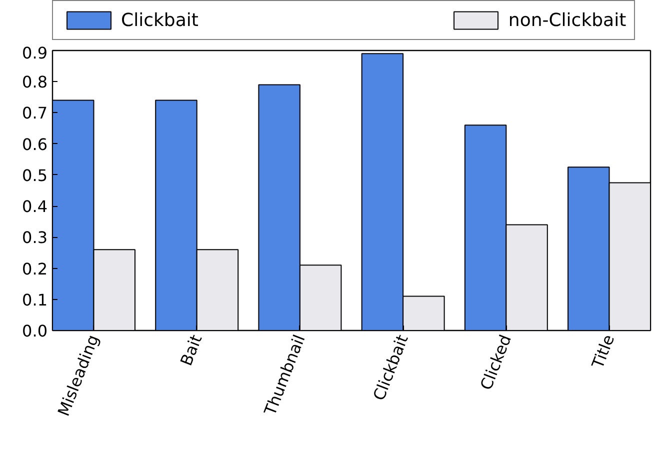  I want to click on y-tick-label: 0.9, so click(35, 53).